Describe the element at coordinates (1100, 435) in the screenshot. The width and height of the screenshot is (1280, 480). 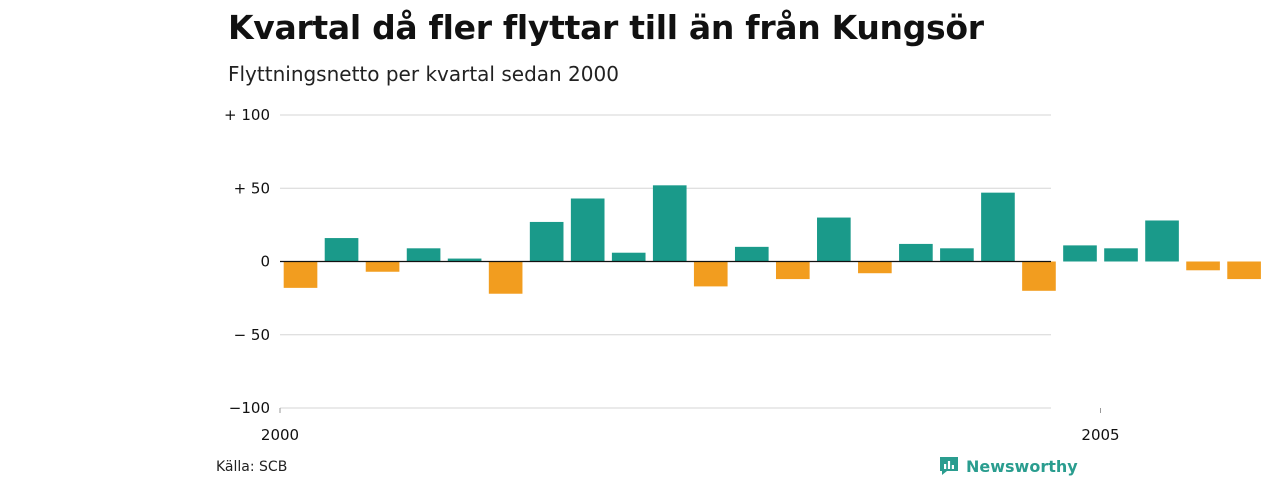
I see `x-tick-label: 2005` at that location.